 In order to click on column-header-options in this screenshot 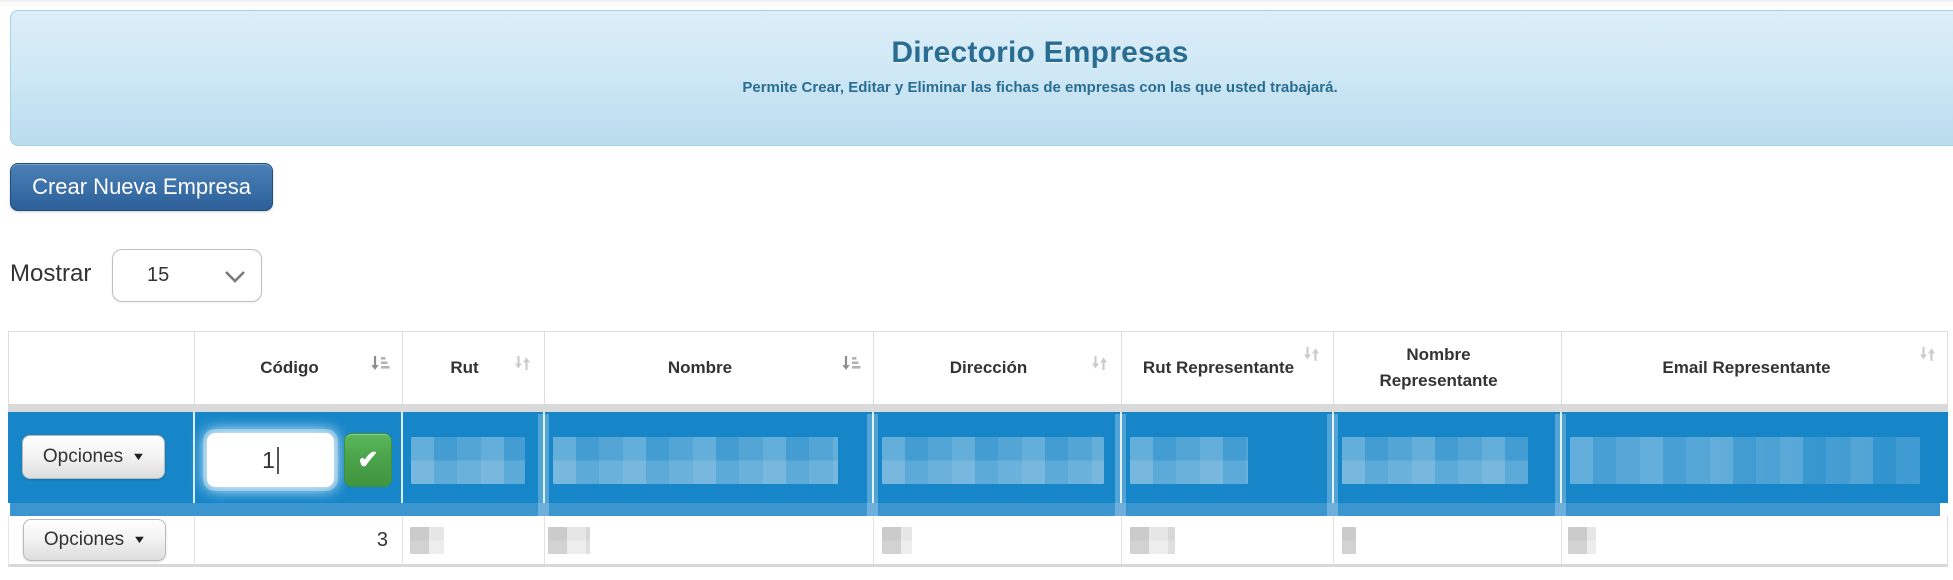, I will do `click(101, 368)`.